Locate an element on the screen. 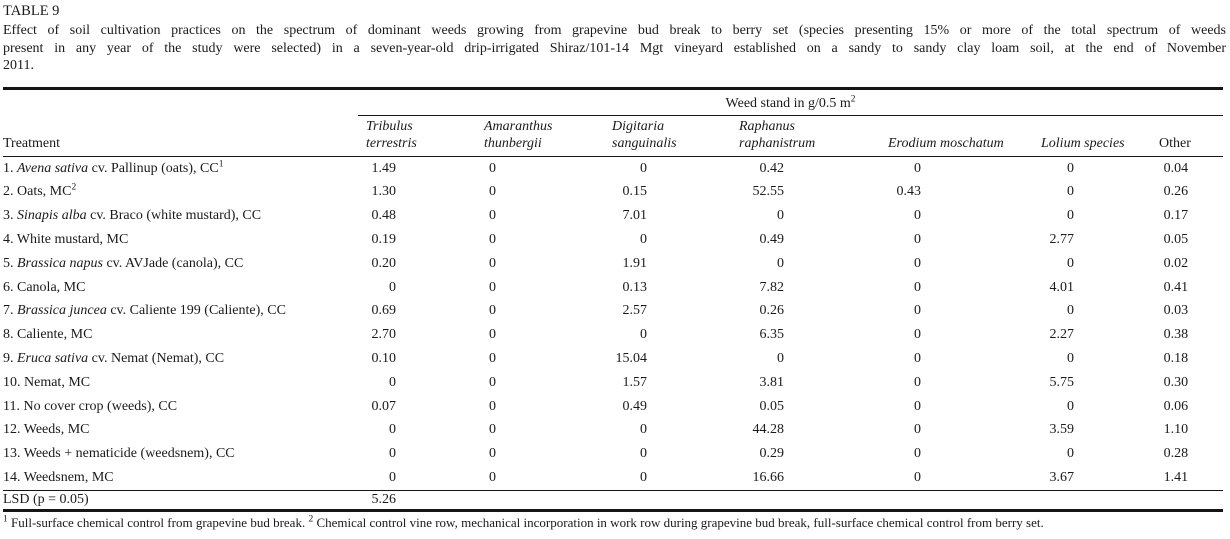  value-cell-other: 0.05 is located at coordinates (1176, 240).